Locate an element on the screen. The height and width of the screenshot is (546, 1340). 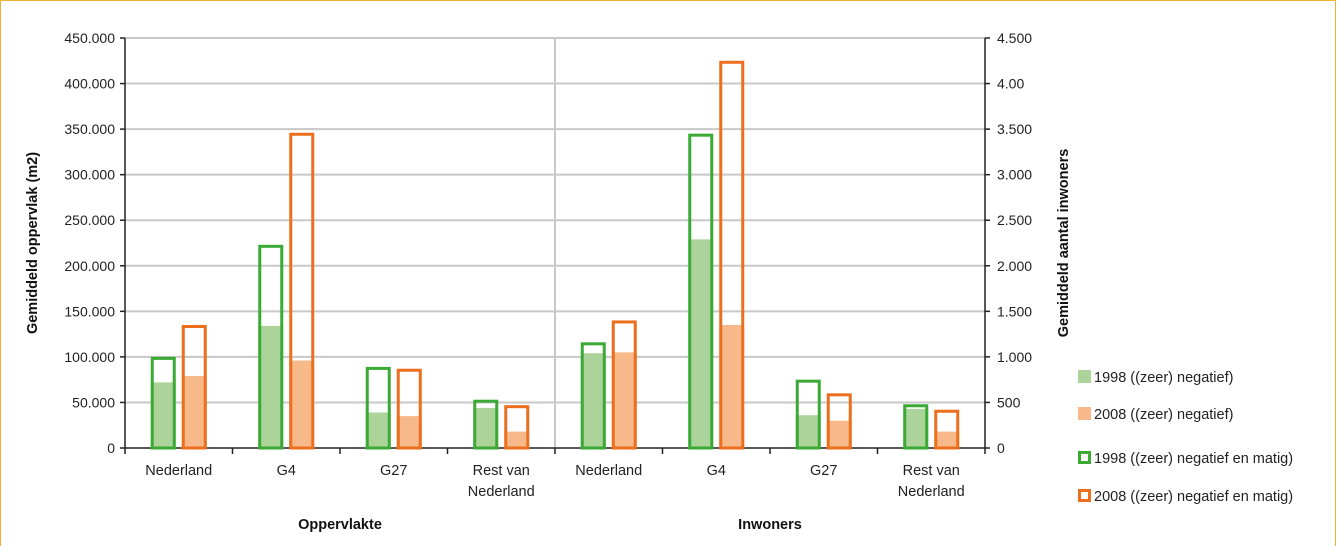
group-label: Inwoners is located at coordinates (770, 525).